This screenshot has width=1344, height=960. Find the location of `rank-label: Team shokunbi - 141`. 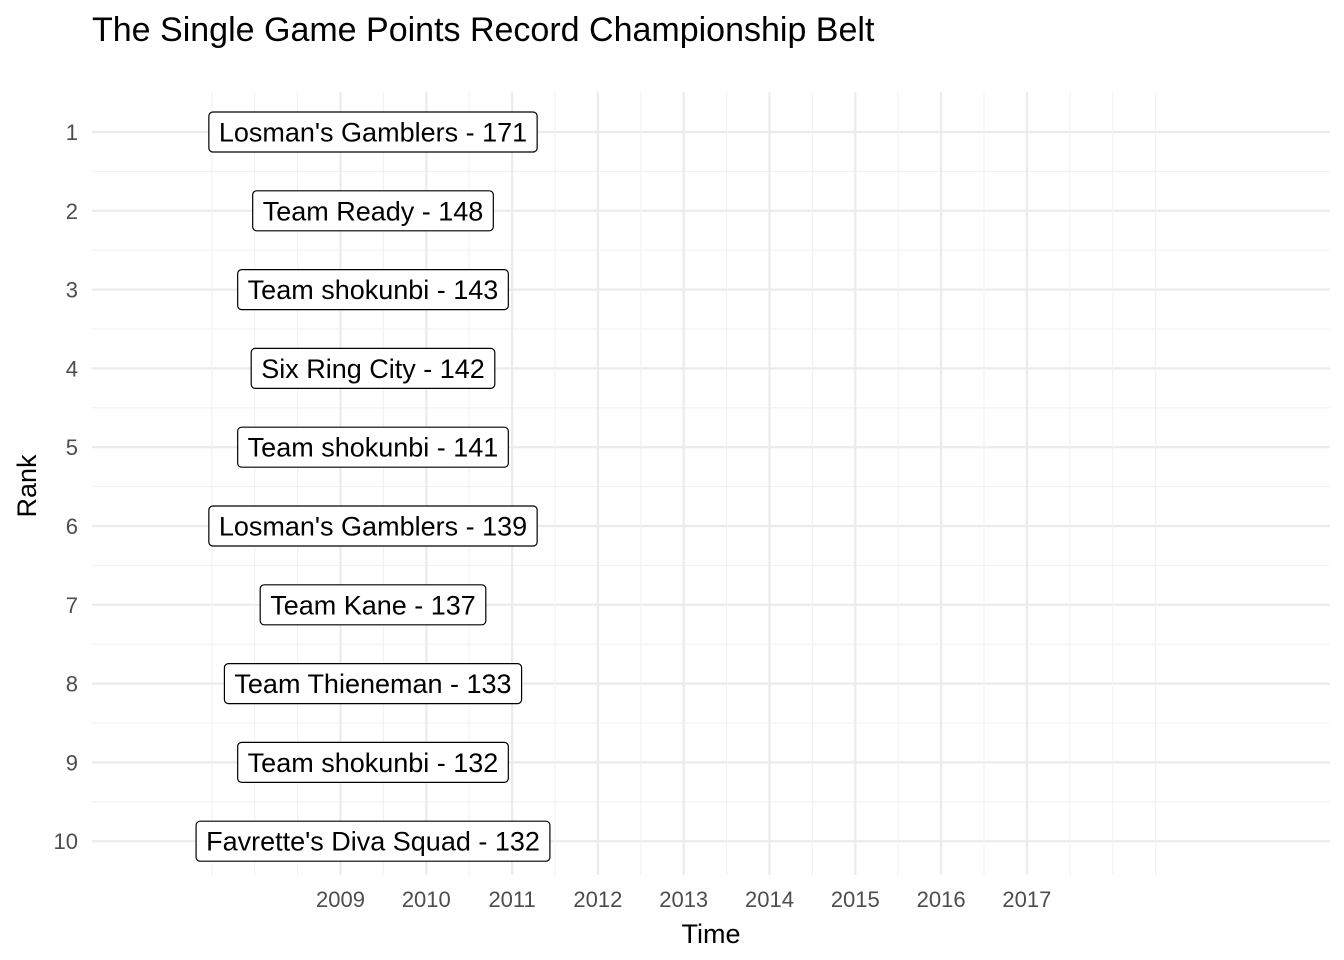

rank-label: Team shokunbi - 141 is located at coordinates (373, 447).